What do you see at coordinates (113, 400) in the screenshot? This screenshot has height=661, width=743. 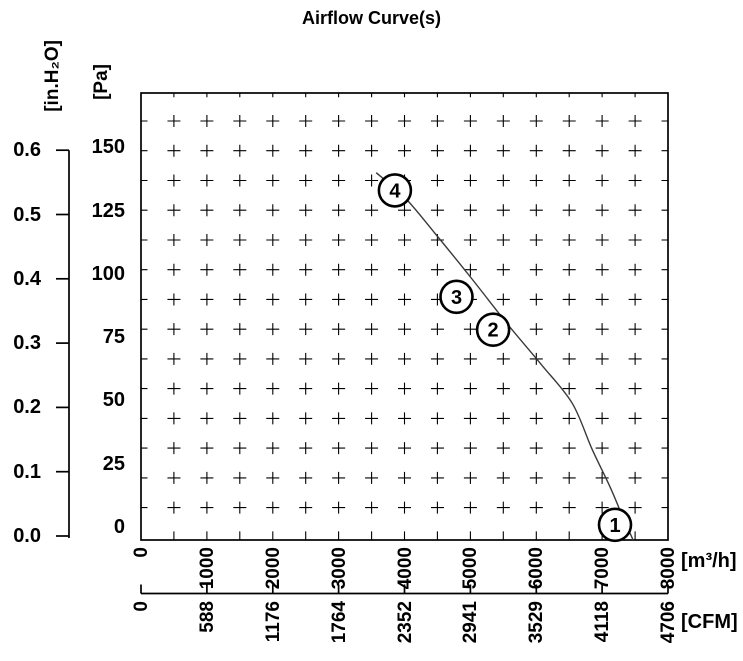 I see `pa-tick-label: 50` at bounding box center [113, 400].